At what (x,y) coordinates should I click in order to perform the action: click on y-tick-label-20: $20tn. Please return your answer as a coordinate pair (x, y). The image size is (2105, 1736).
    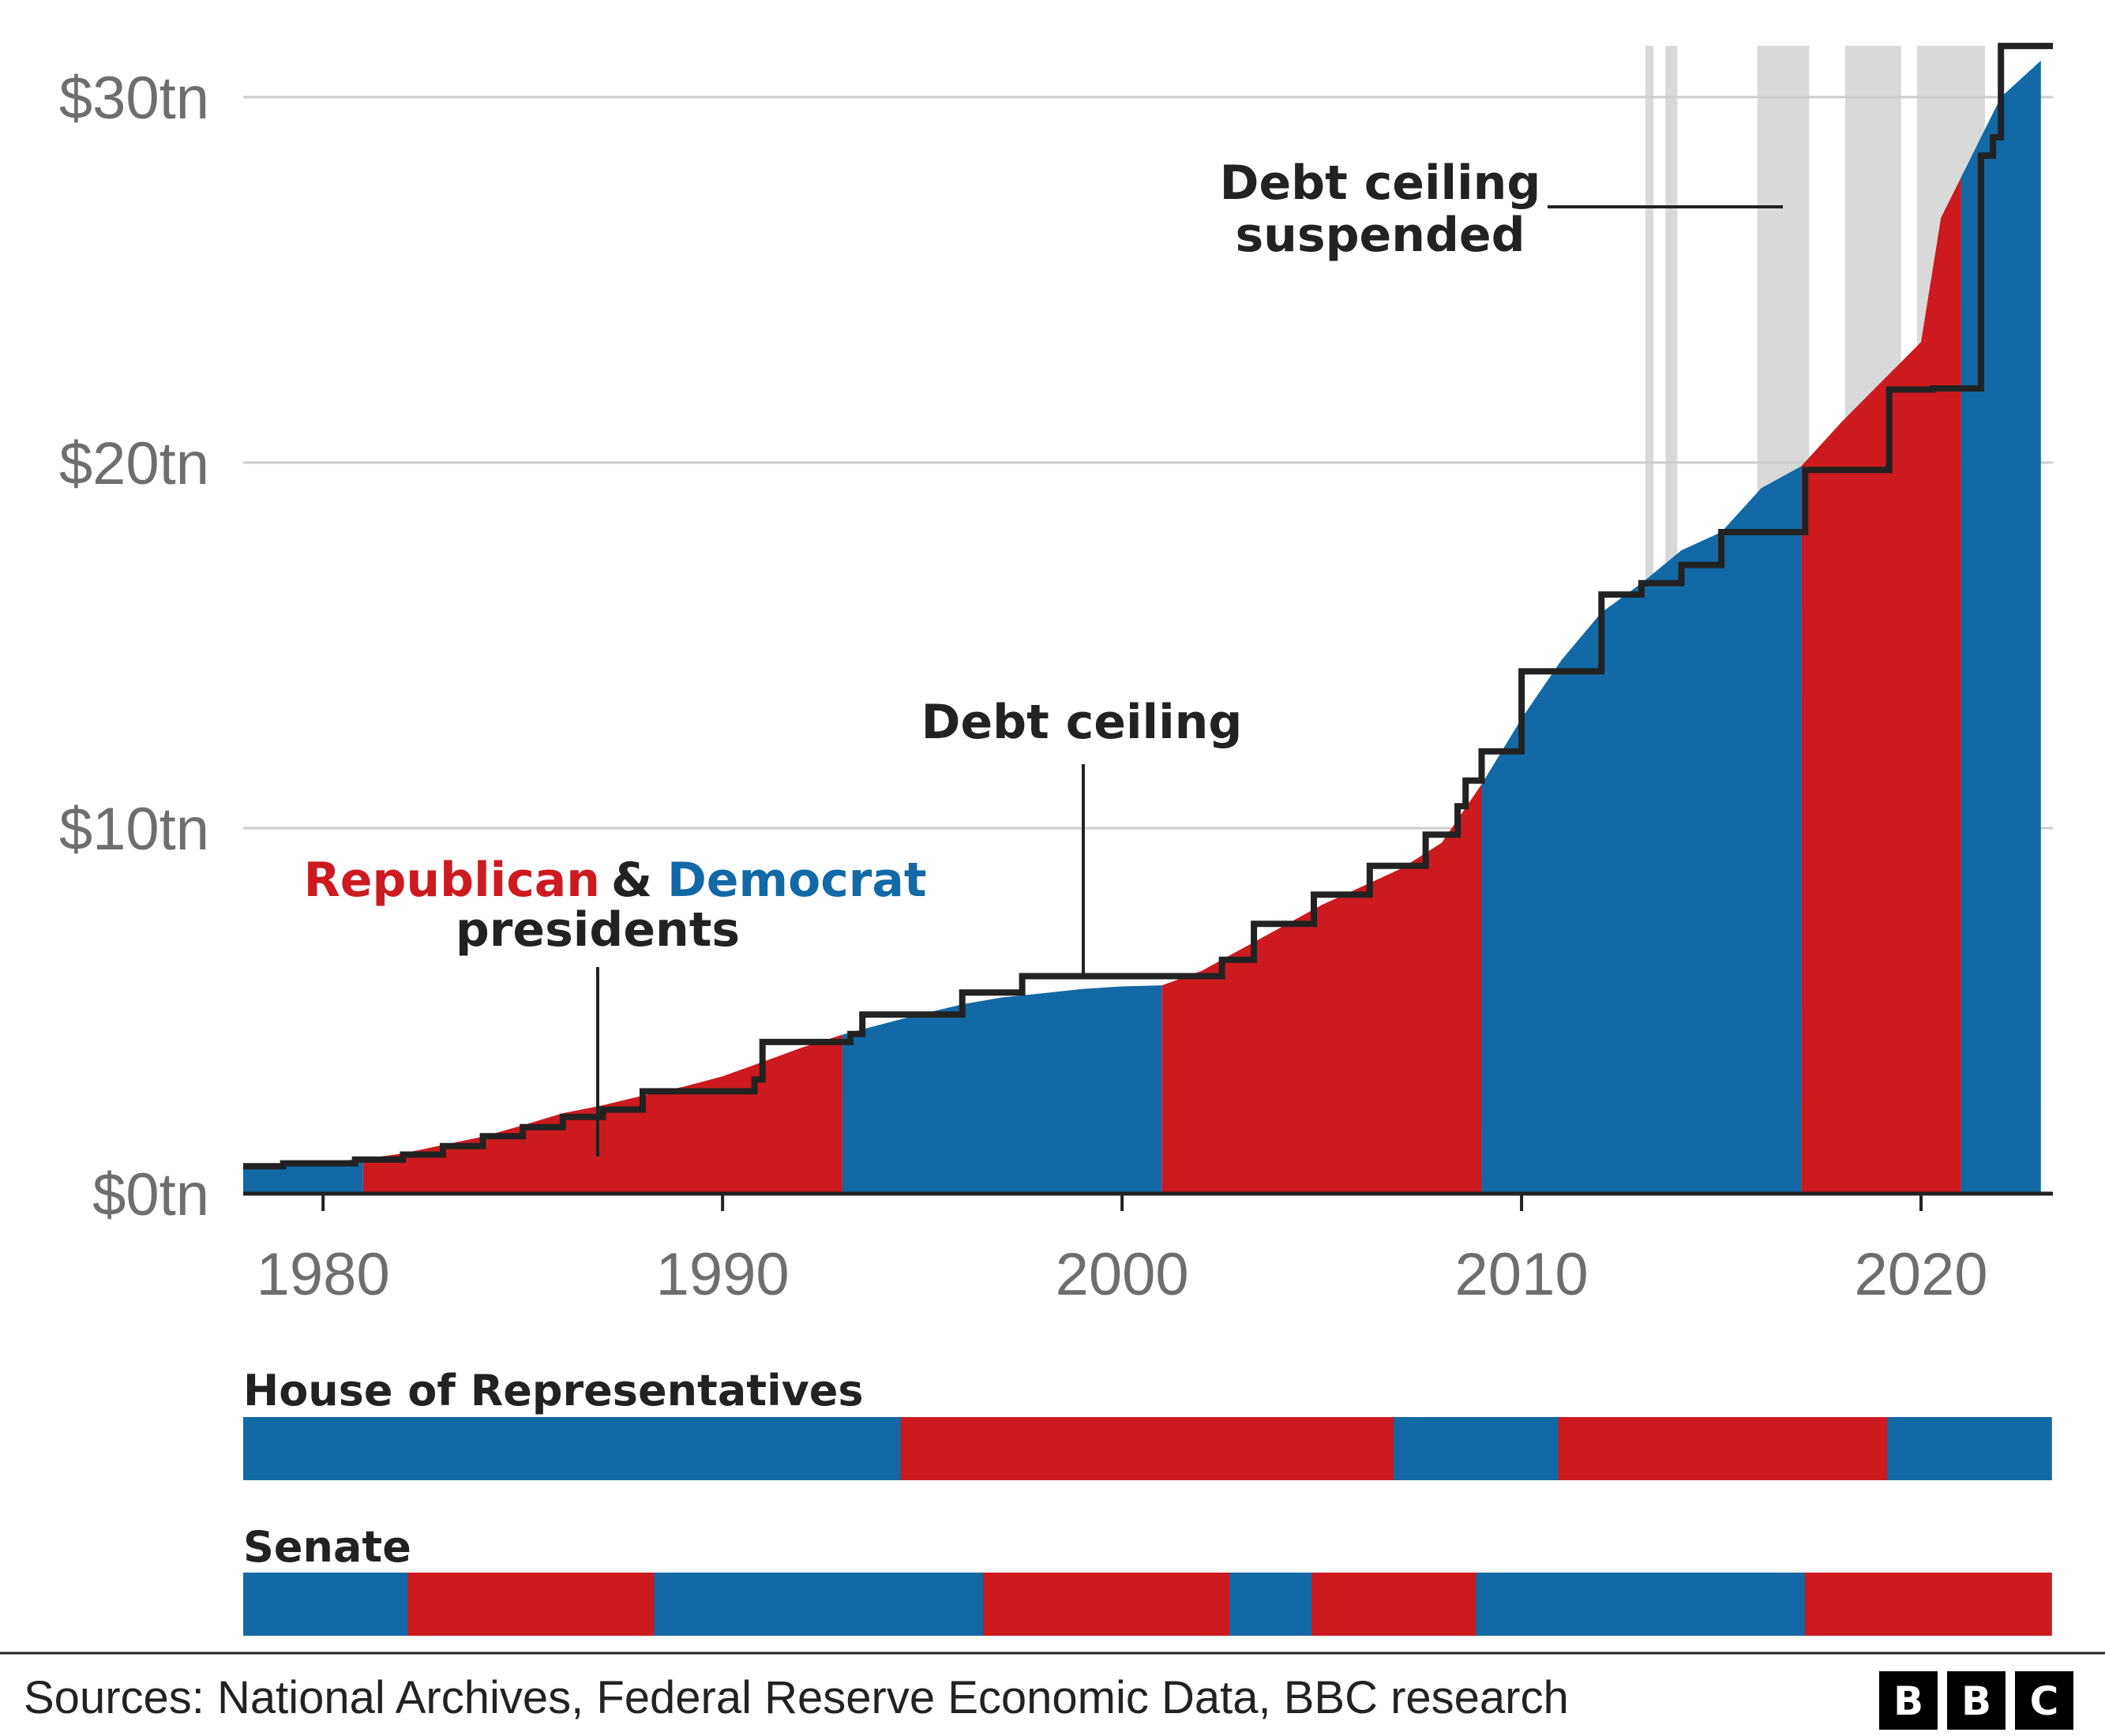
    Looking at the image, I should click on (134, 463).